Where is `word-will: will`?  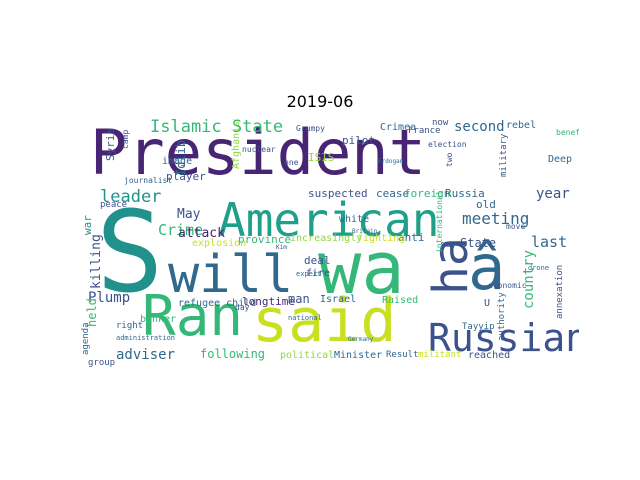
word-will: will is located at coordinates (231, 275).